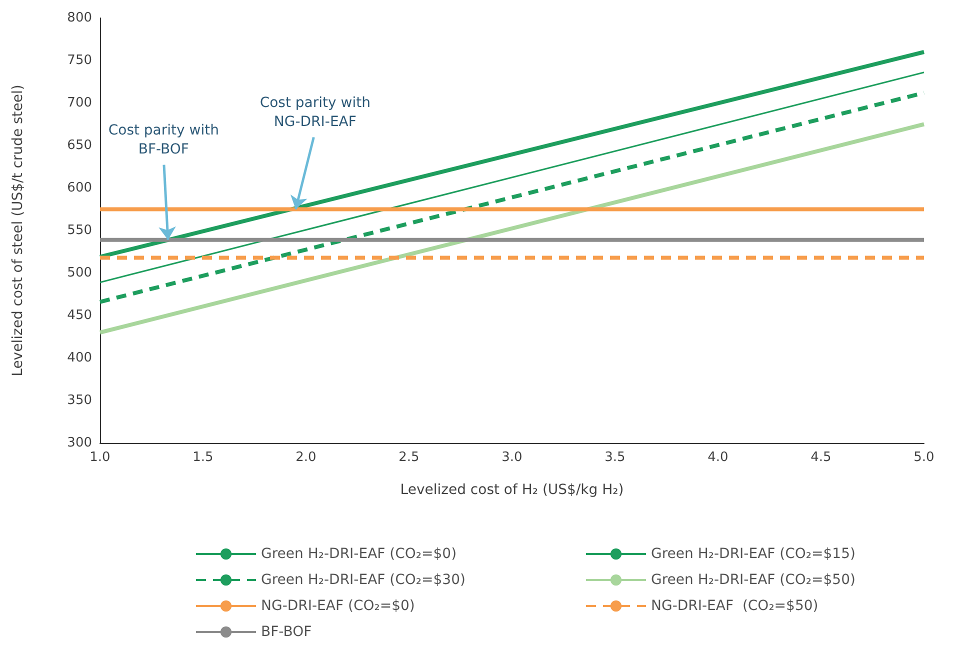  What do you see at coordinates (18, 230) in the screenshot?
I see `y-axis-title: Levelized cost of steel (US$/t crude steel)` at bounding box center [18, 230].